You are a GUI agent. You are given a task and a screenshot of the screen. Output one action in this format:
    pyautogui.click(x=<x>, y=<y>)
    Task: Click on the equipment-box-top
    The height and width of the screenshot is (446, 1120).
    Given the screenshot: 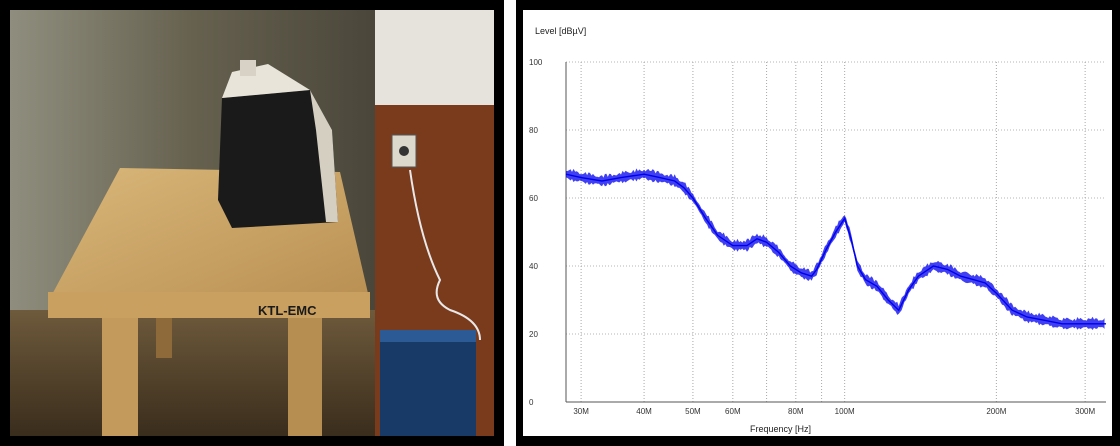 What is the action you would take?
    pyautogui.click(x=428, y=336)
    